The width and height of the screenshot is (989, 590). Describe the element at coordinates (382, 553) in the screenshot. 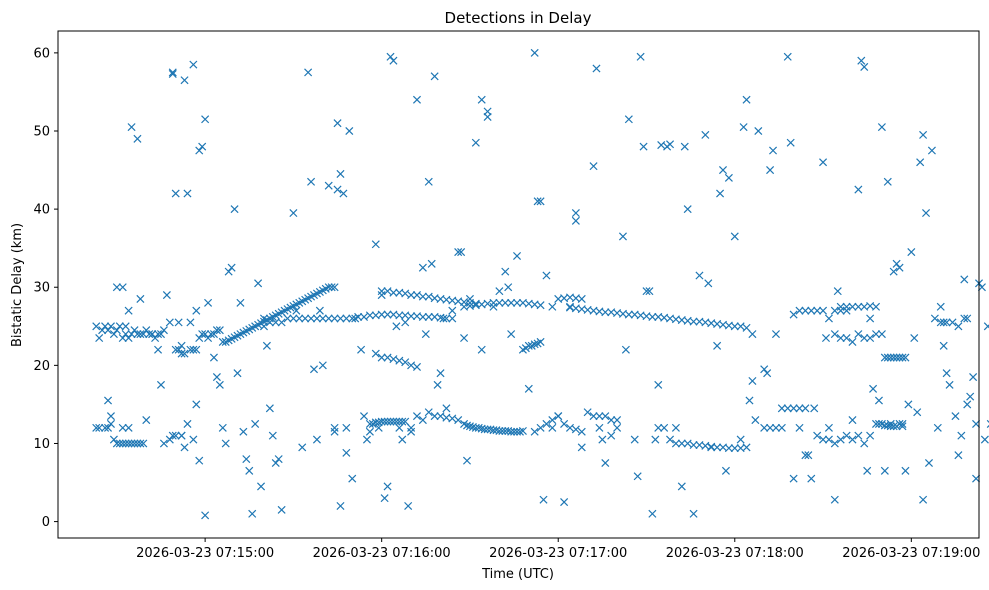

I see `x-tick-label: 2026-03-23 07:16:00` at that location.